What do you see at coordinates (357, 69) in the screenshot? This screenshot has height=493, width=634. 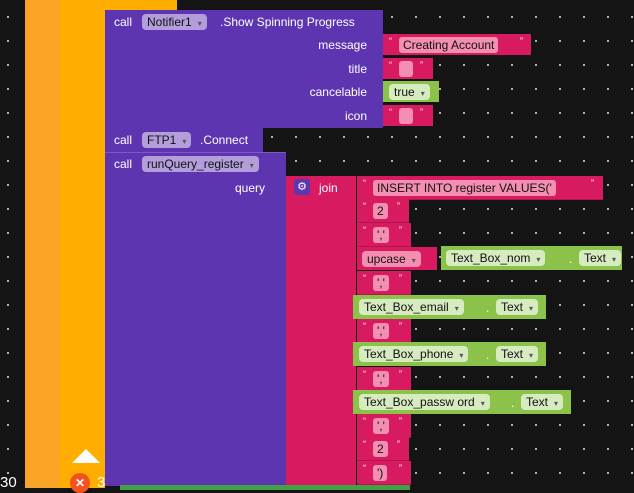 I see `param-title: title` at bounding box center [357, 69].